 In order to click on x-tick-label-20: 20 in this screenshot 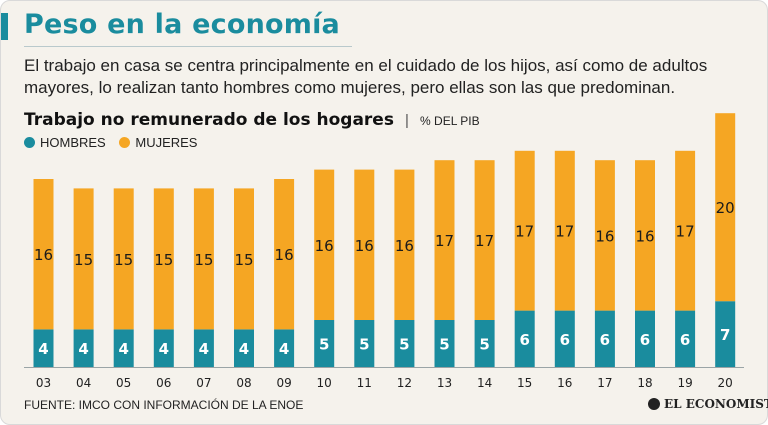, I will do `click(725, 383)`.